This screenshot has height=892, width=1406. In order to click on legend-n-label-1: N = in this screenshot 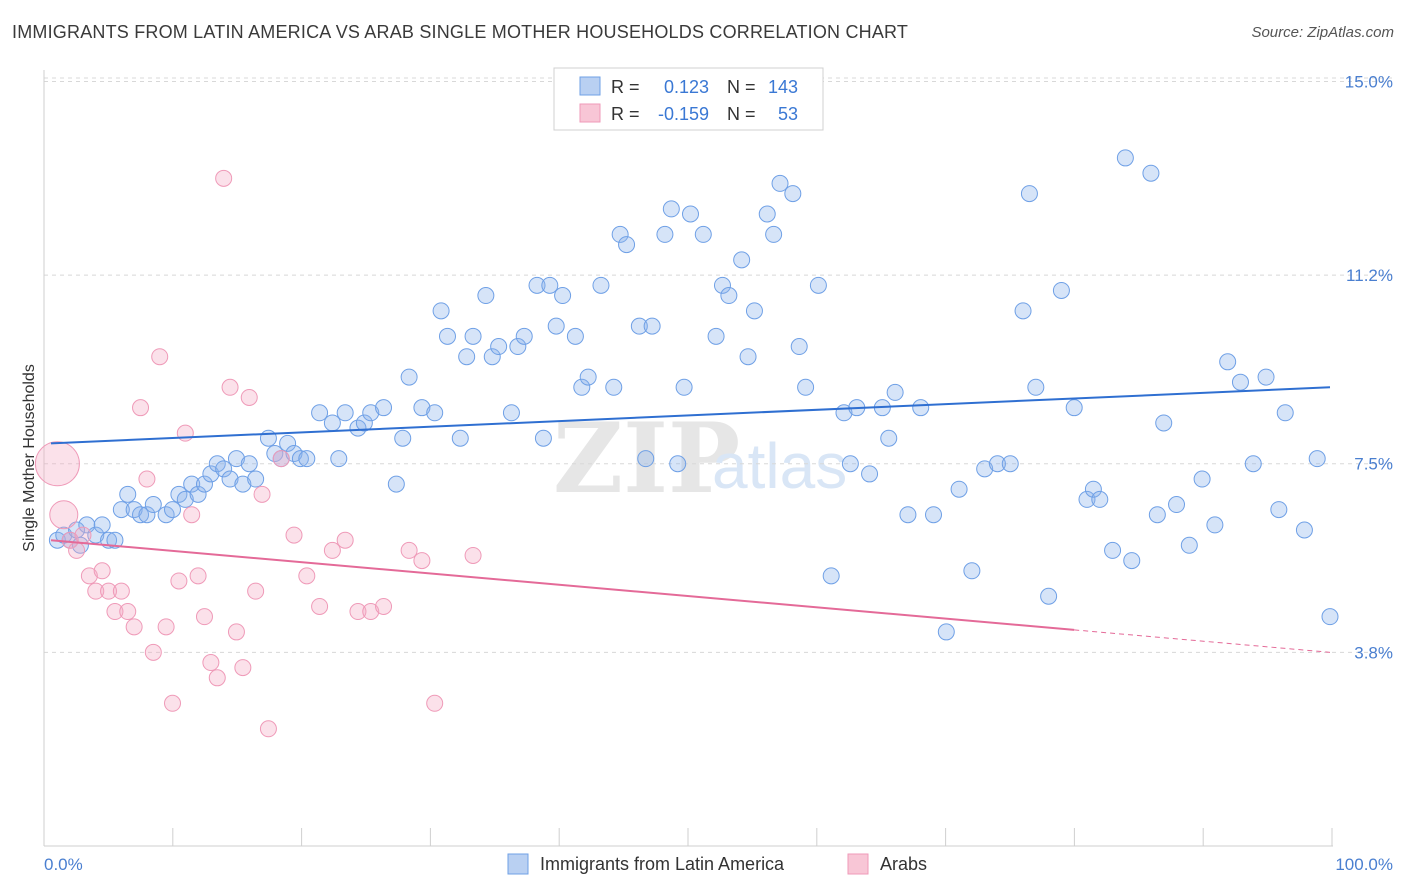, I will do `click(741, 87)`.